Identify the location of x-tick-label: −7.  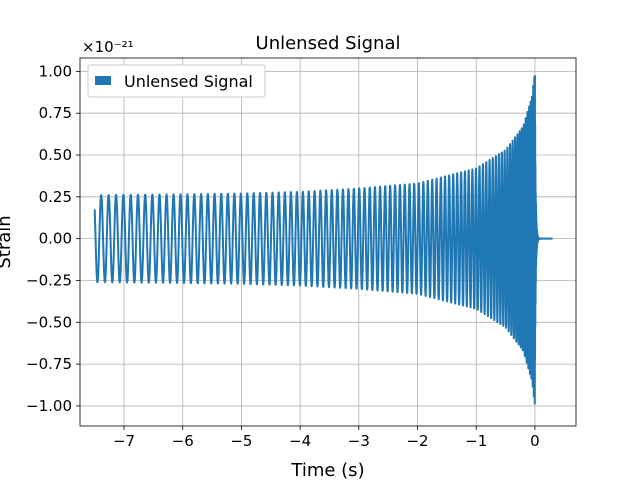
(124, 441).